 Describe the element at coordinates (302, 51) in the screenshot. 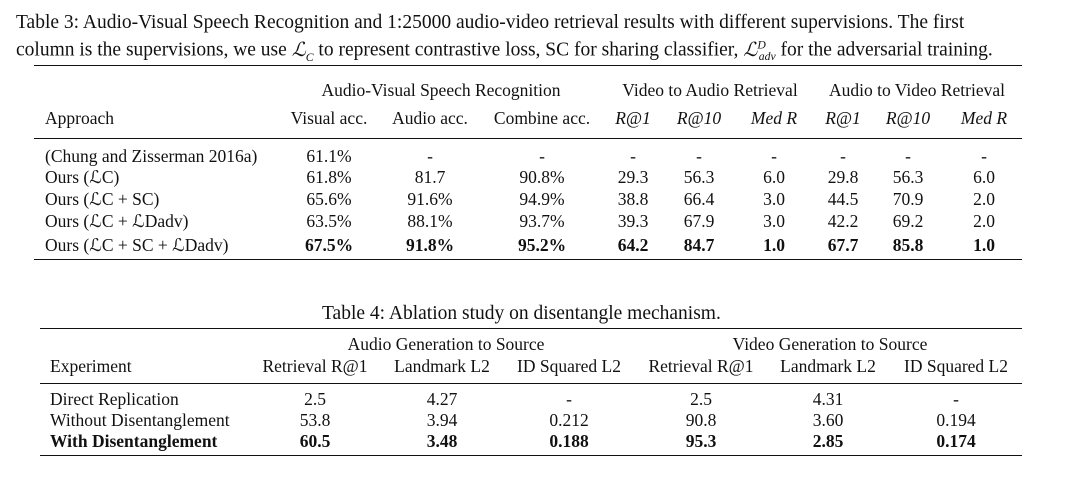

I see `contrastive-loss-symbol: ℒC` at that location.